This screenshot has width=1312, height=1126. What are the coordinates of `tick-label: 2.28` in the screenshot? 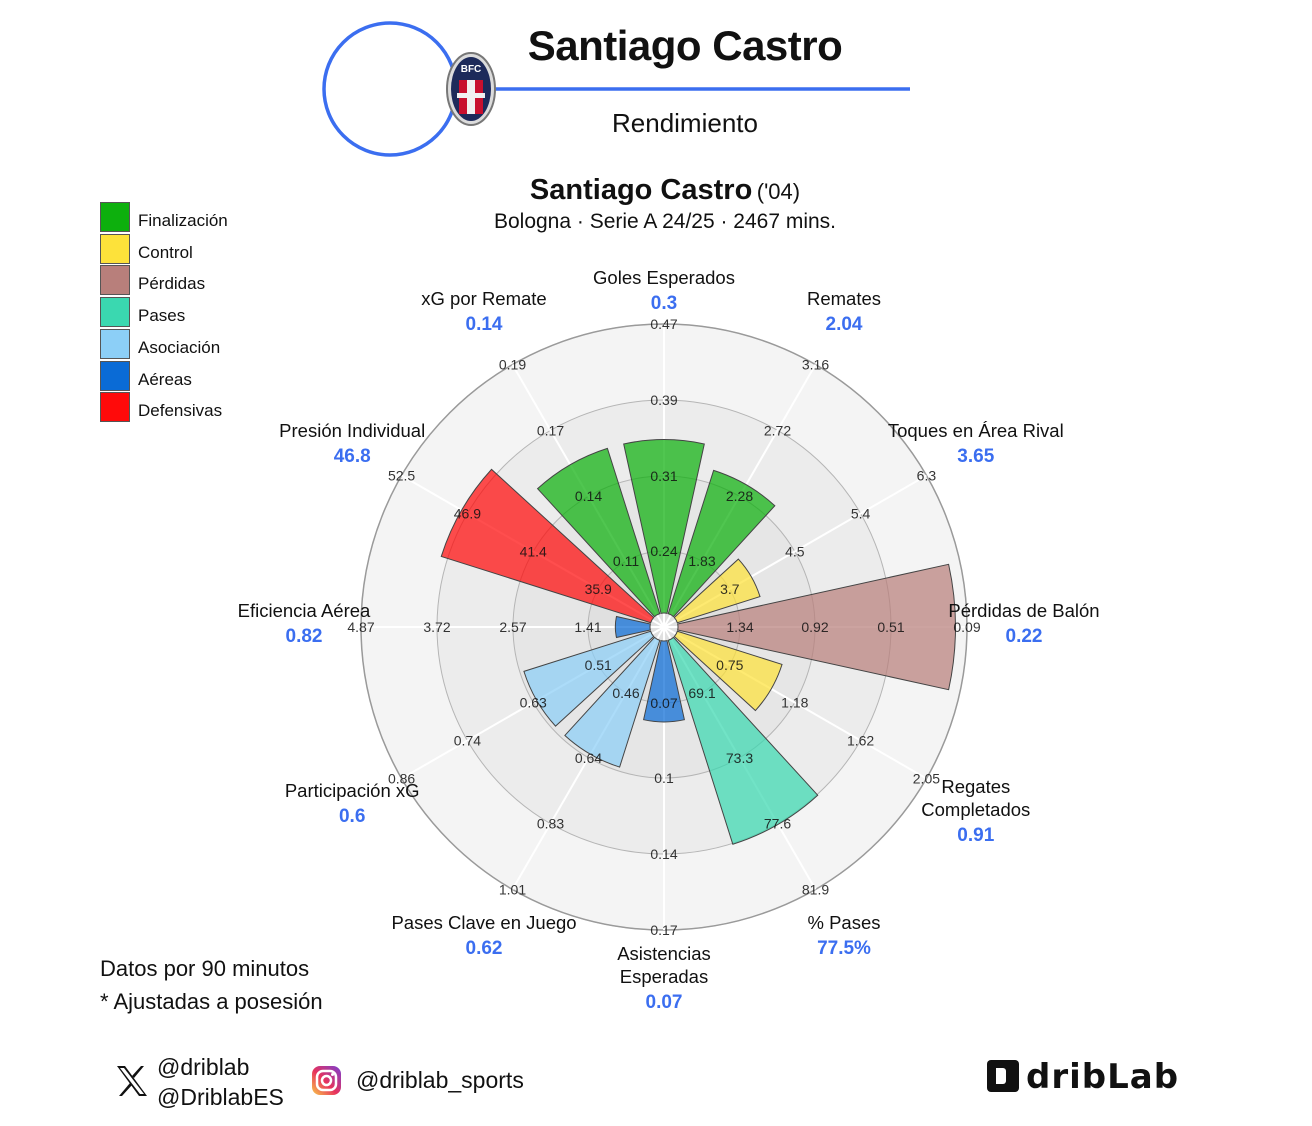 It's located at (739, 496).